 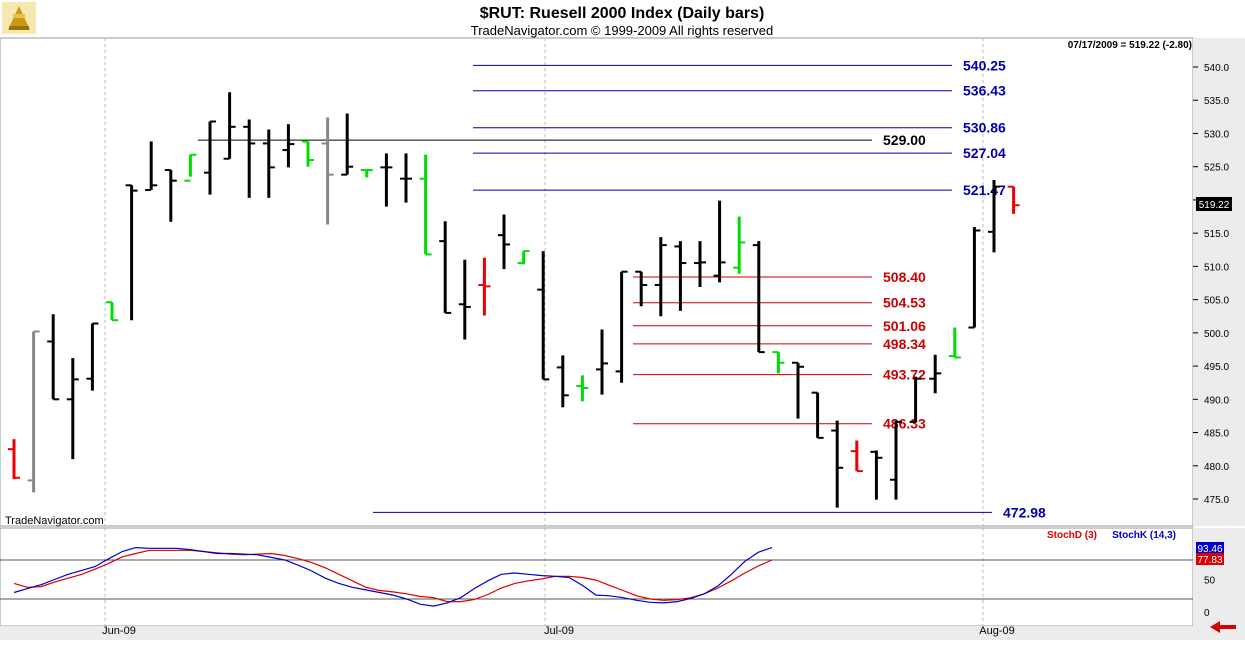 I want to click on resistance-level-label: 530.86, so click(x=984, y=128).